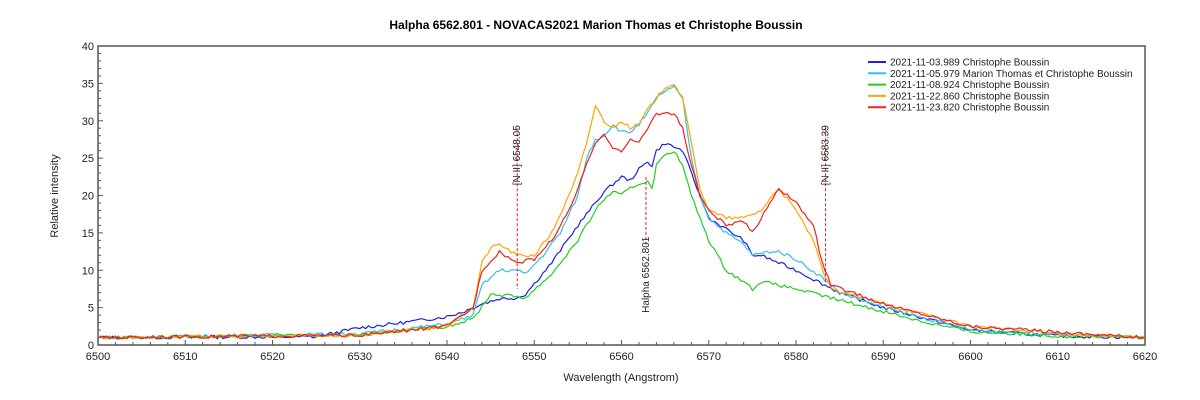 Image resolution: width=1200 pixels, height=400 pixels. Describe the element at coordinates (88, 47) in the screenshot. I see `y-tick-label: 40` at that location.